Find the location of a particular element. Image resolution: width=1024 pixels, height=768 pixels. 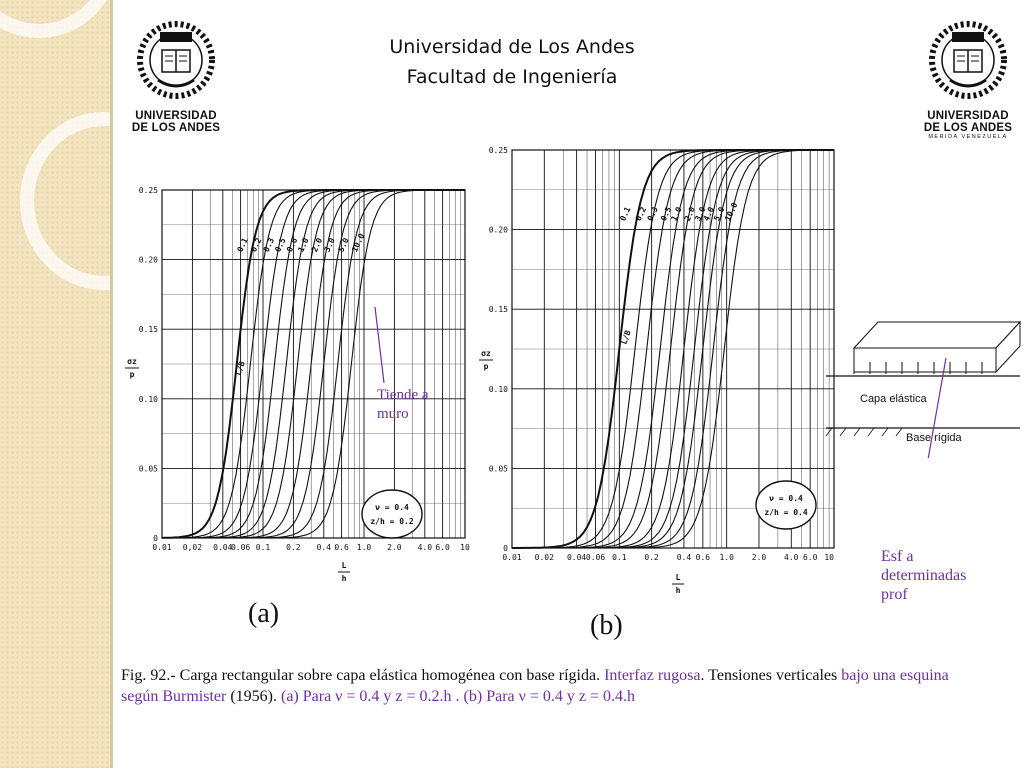

legend-line2: z/h = 0.2 is located at coordinates (392, 521).